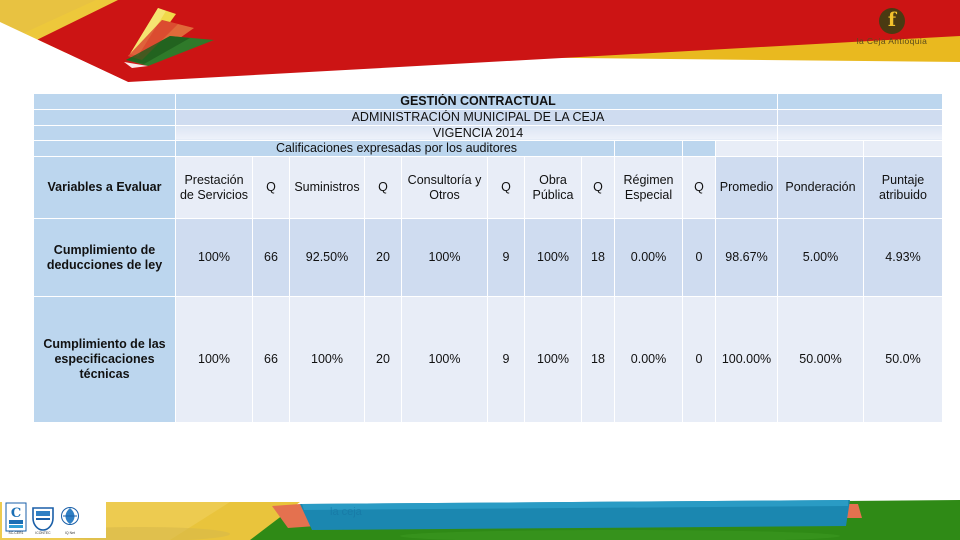  Describe the element at coordinates (70, 516) in the screenshot. I see `iqnet-logo-icon` at that location.